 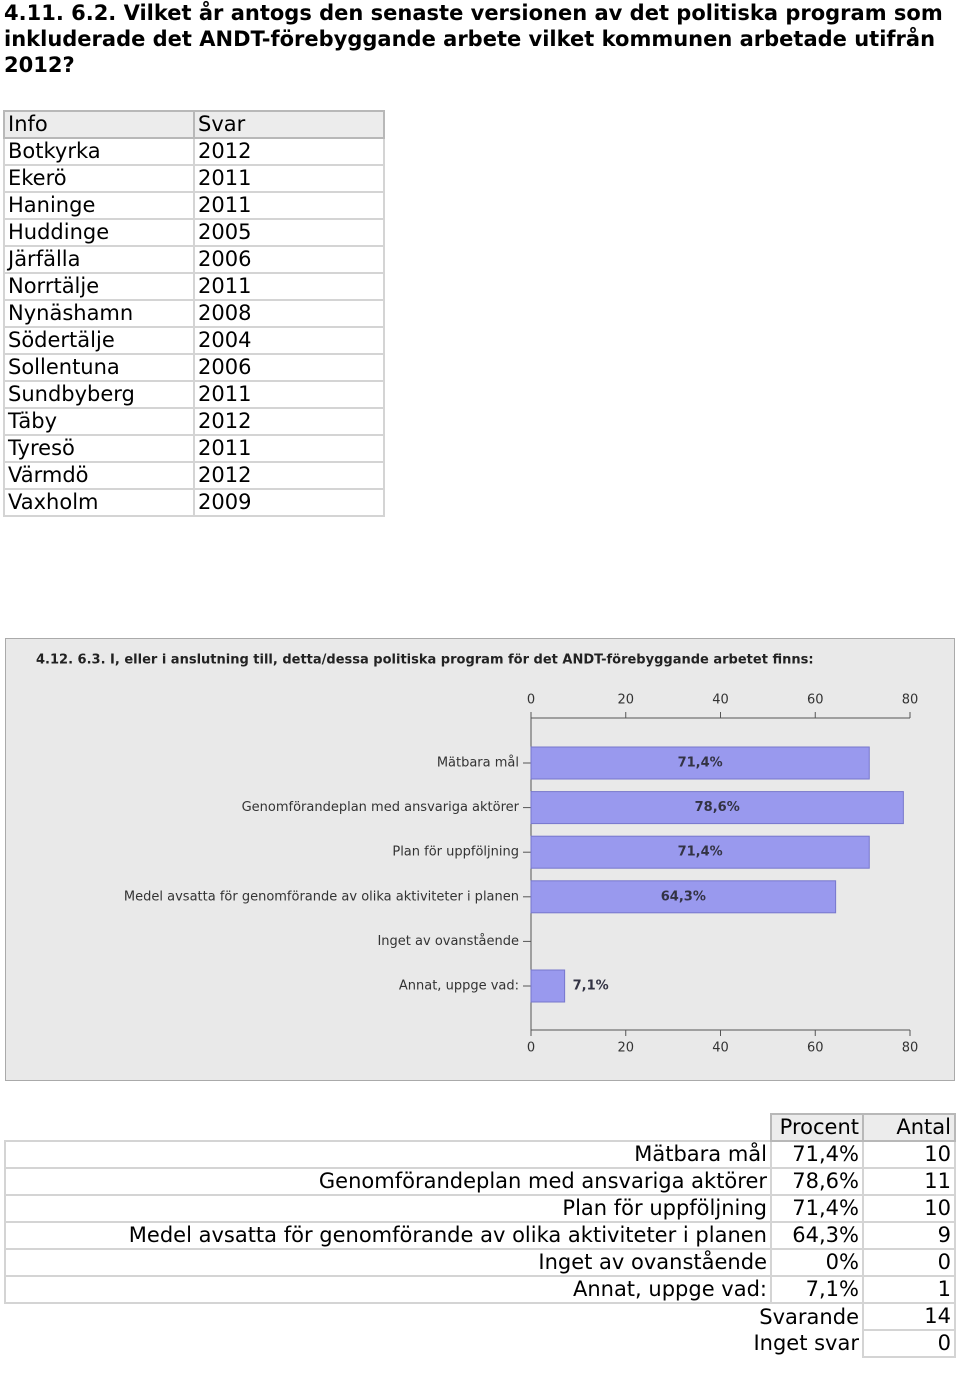 What do you see at coordinates (480, 1208) in the screenshot?
I see `row: Plan för uppföljning 71,4% 10` at bounding box center [480, 1208].